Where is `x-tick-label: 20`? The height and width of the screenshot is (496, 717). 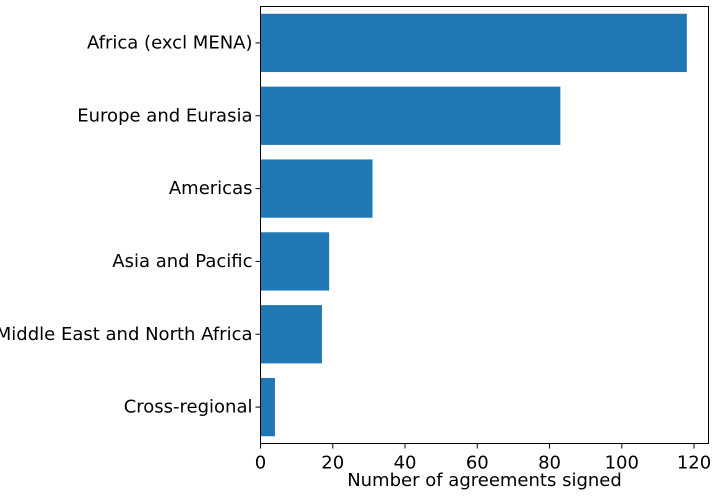
x-tick-label: 20 is located at coordinates (332, 463).